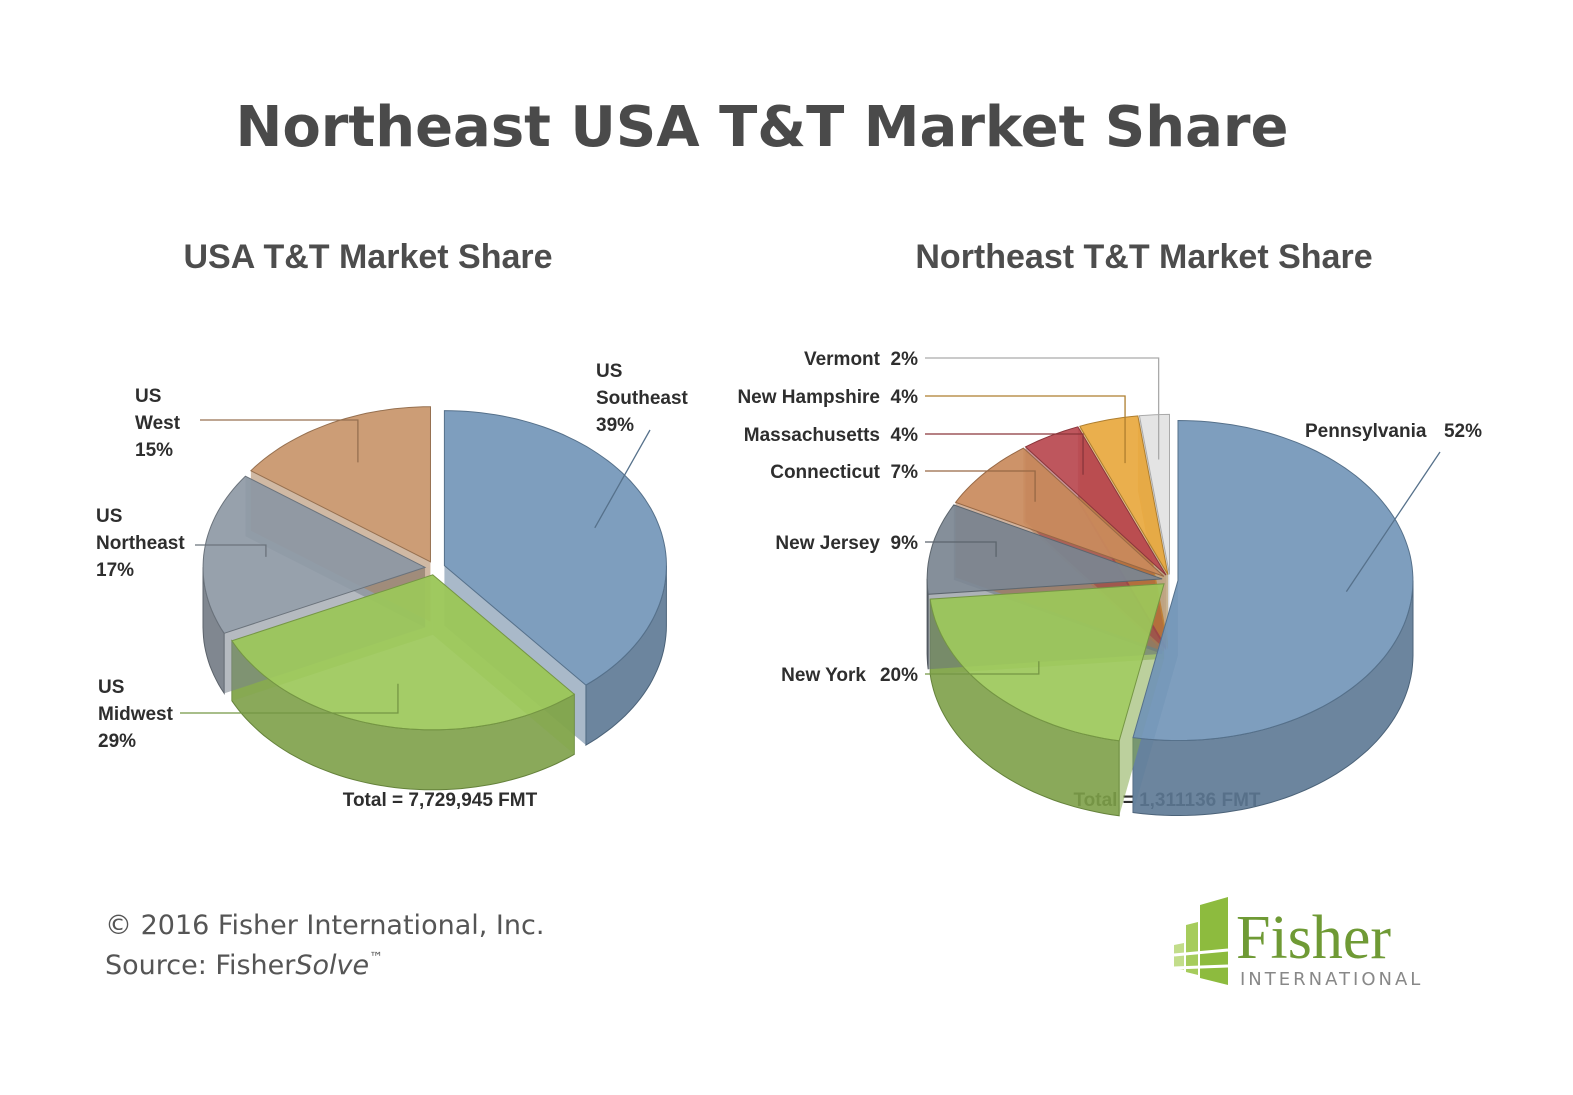 This screenshot has width=1573, height=1095. Describe the element at coordinates (825, 472) in the screenshot. I see `category-label: Connecticut` at that location.